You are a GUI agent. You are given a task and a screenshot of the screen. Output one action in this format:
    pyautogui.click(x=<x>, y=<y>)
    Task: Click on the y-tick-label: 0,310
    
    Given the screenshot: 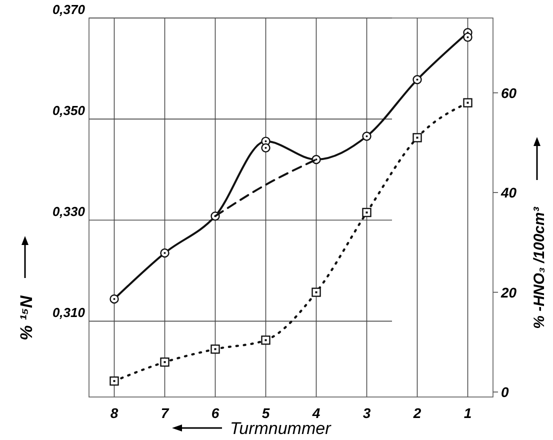 What is the action you would take?
    pyautogui.click(x=69, y=312)
    